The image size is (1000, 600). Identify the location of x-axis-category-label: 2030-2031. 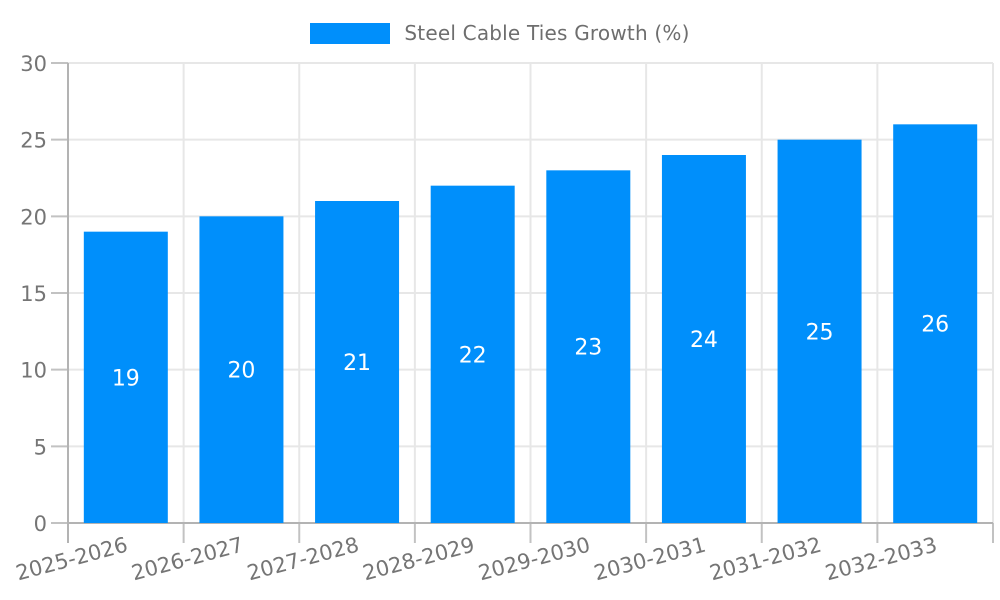
(649, 559).